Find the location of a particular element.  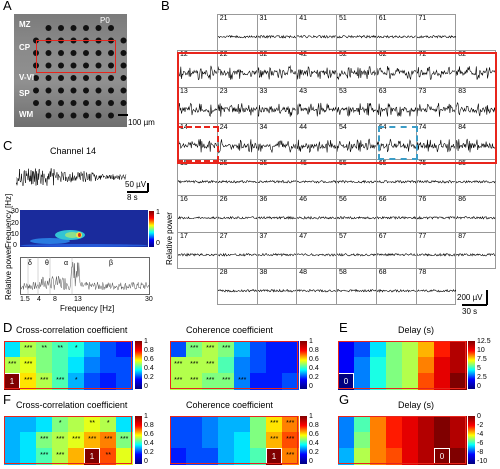

spec-ytick: 30 is located at coordinates (15, 211).